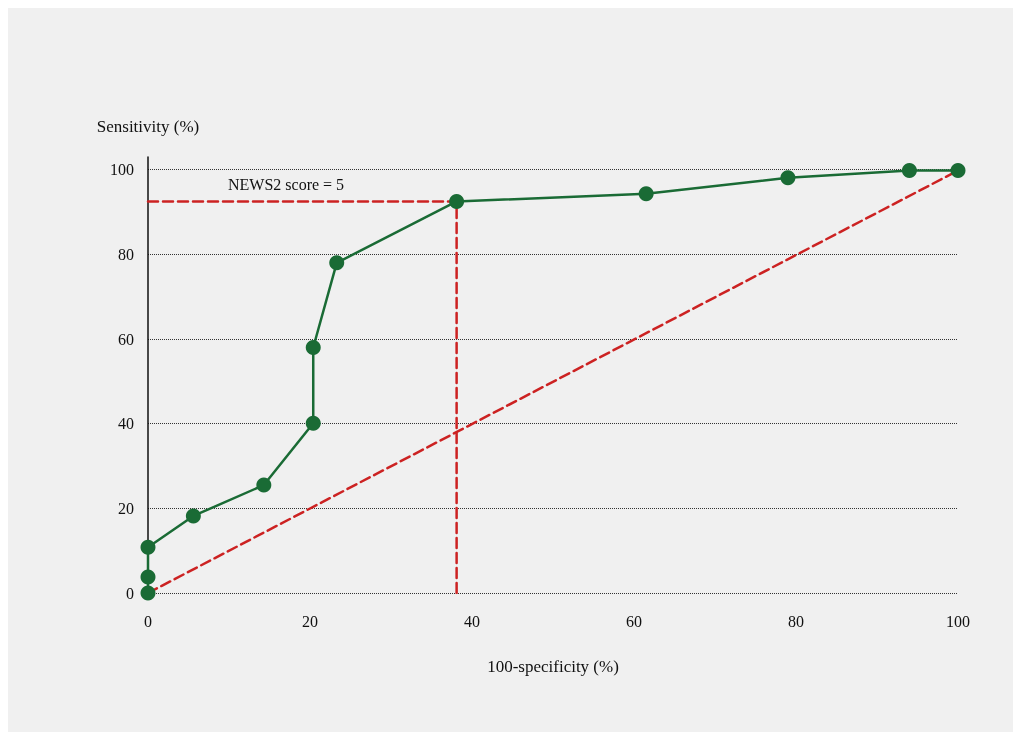  I want to click on y-axis-title: Sensitivity (%), so click(148, 126).